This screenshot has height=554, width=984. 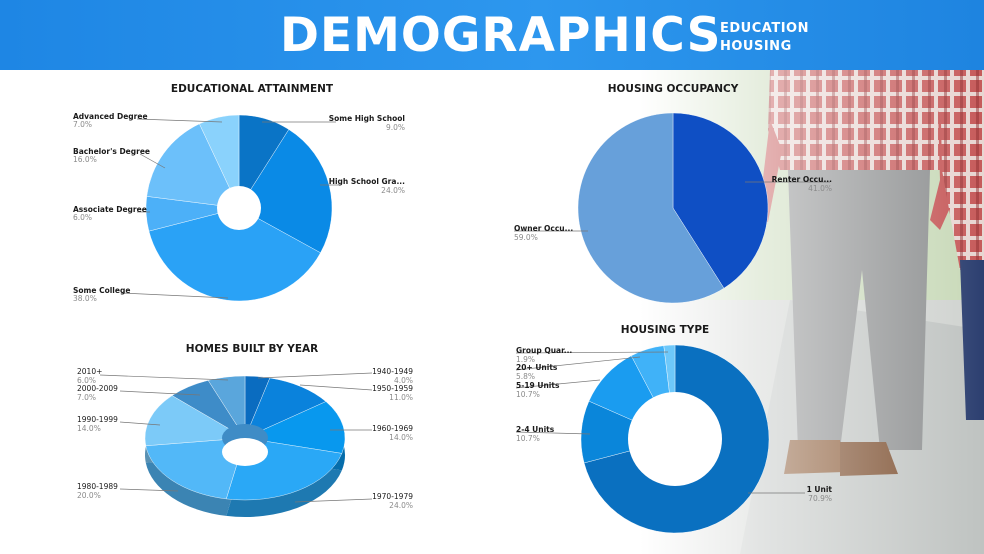 I want to click on built-label-1: 1950-1959, so click(x=392, y=388).